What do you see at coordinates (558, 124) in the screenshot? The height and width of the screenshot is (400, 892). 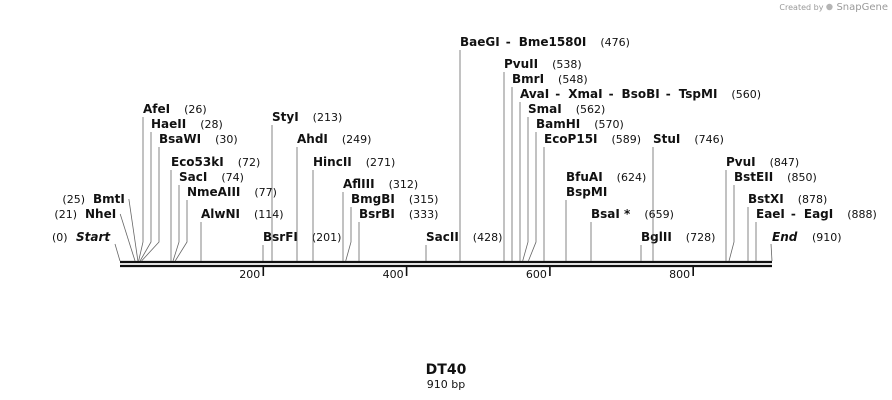 I see `site-bamhi-label: BamHI` at bounding box center [558, 124].